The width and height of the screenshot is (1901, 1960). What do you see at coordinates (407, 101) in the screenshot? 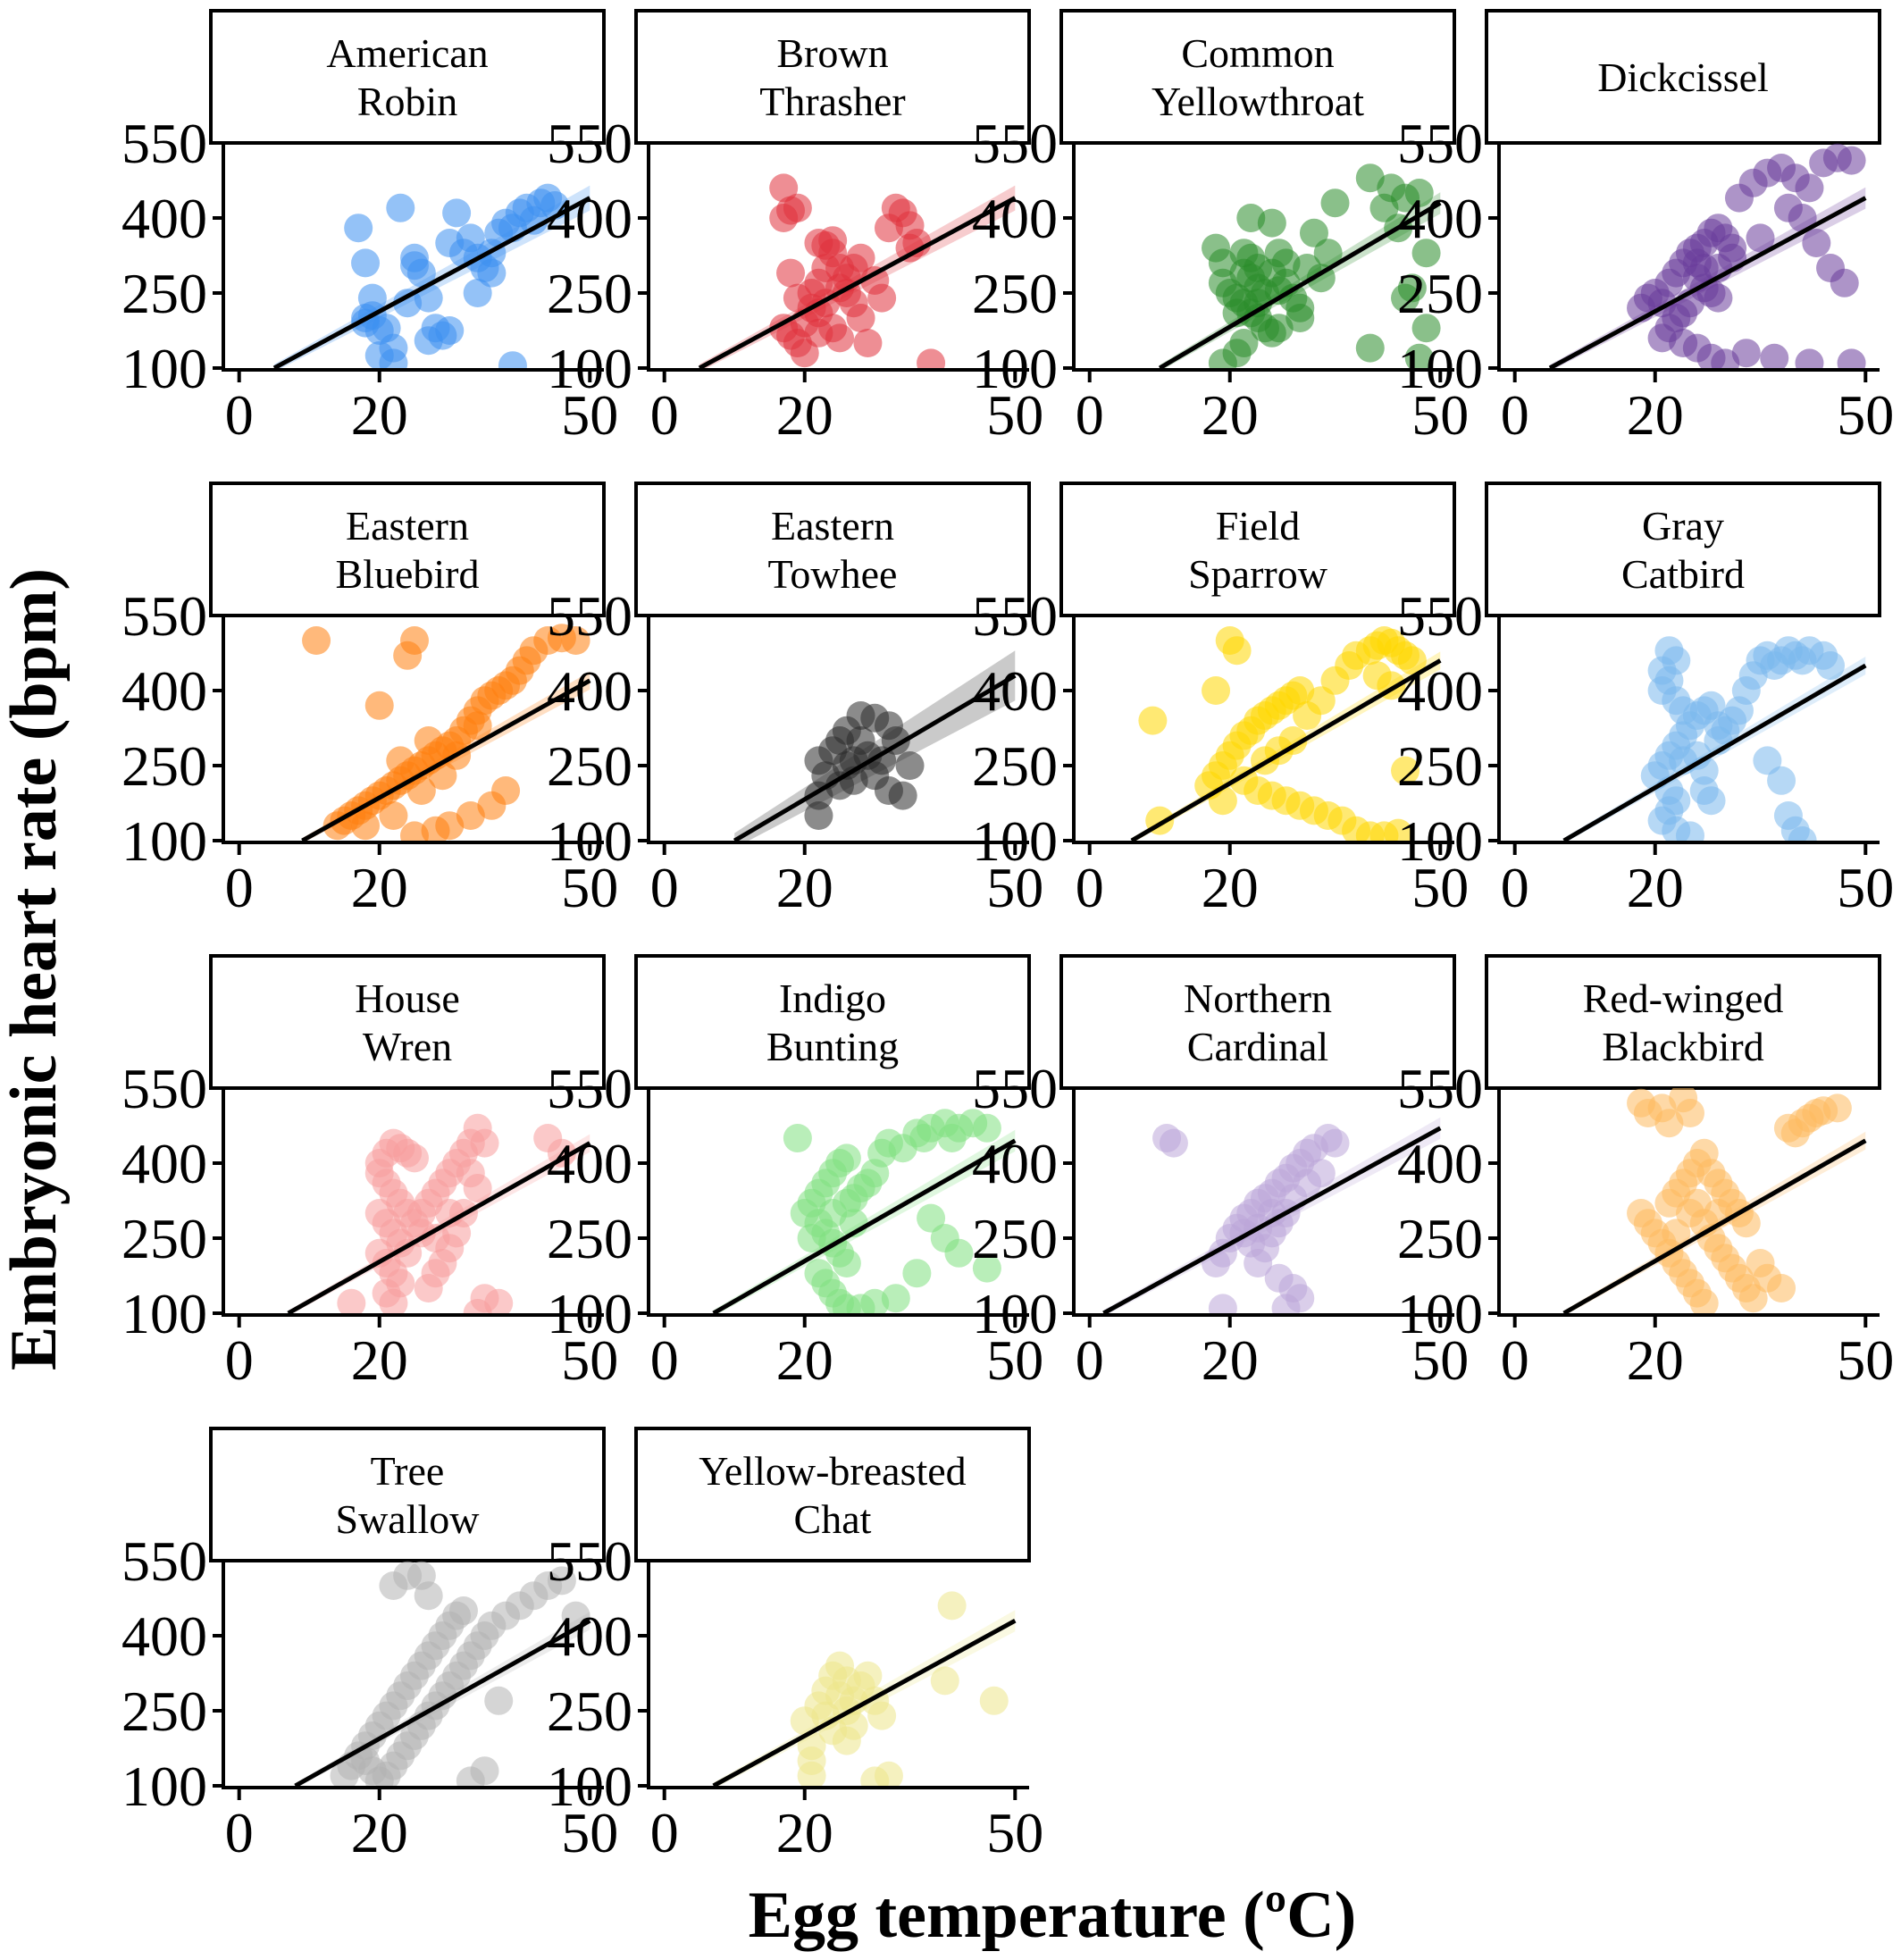
I see `facet-title-line: Robin` at bounding box center [407, 101].